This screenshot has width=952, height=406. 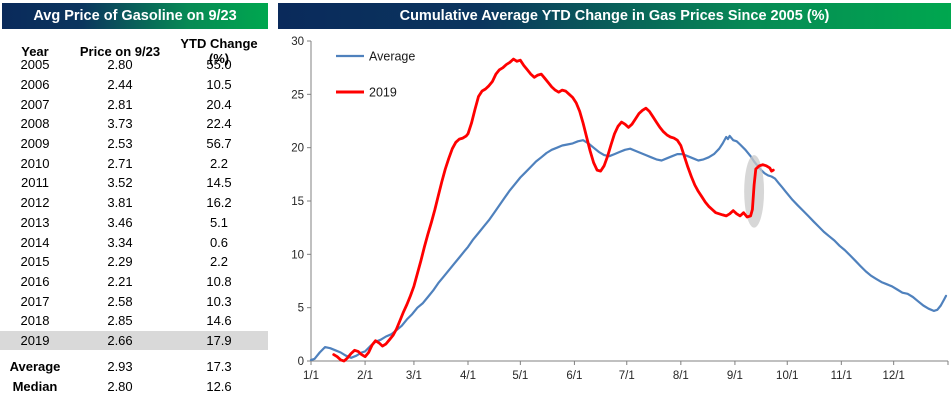 I want to click on table-row-2018: 2018 2.85 14.6, so click(x=134, y=321).